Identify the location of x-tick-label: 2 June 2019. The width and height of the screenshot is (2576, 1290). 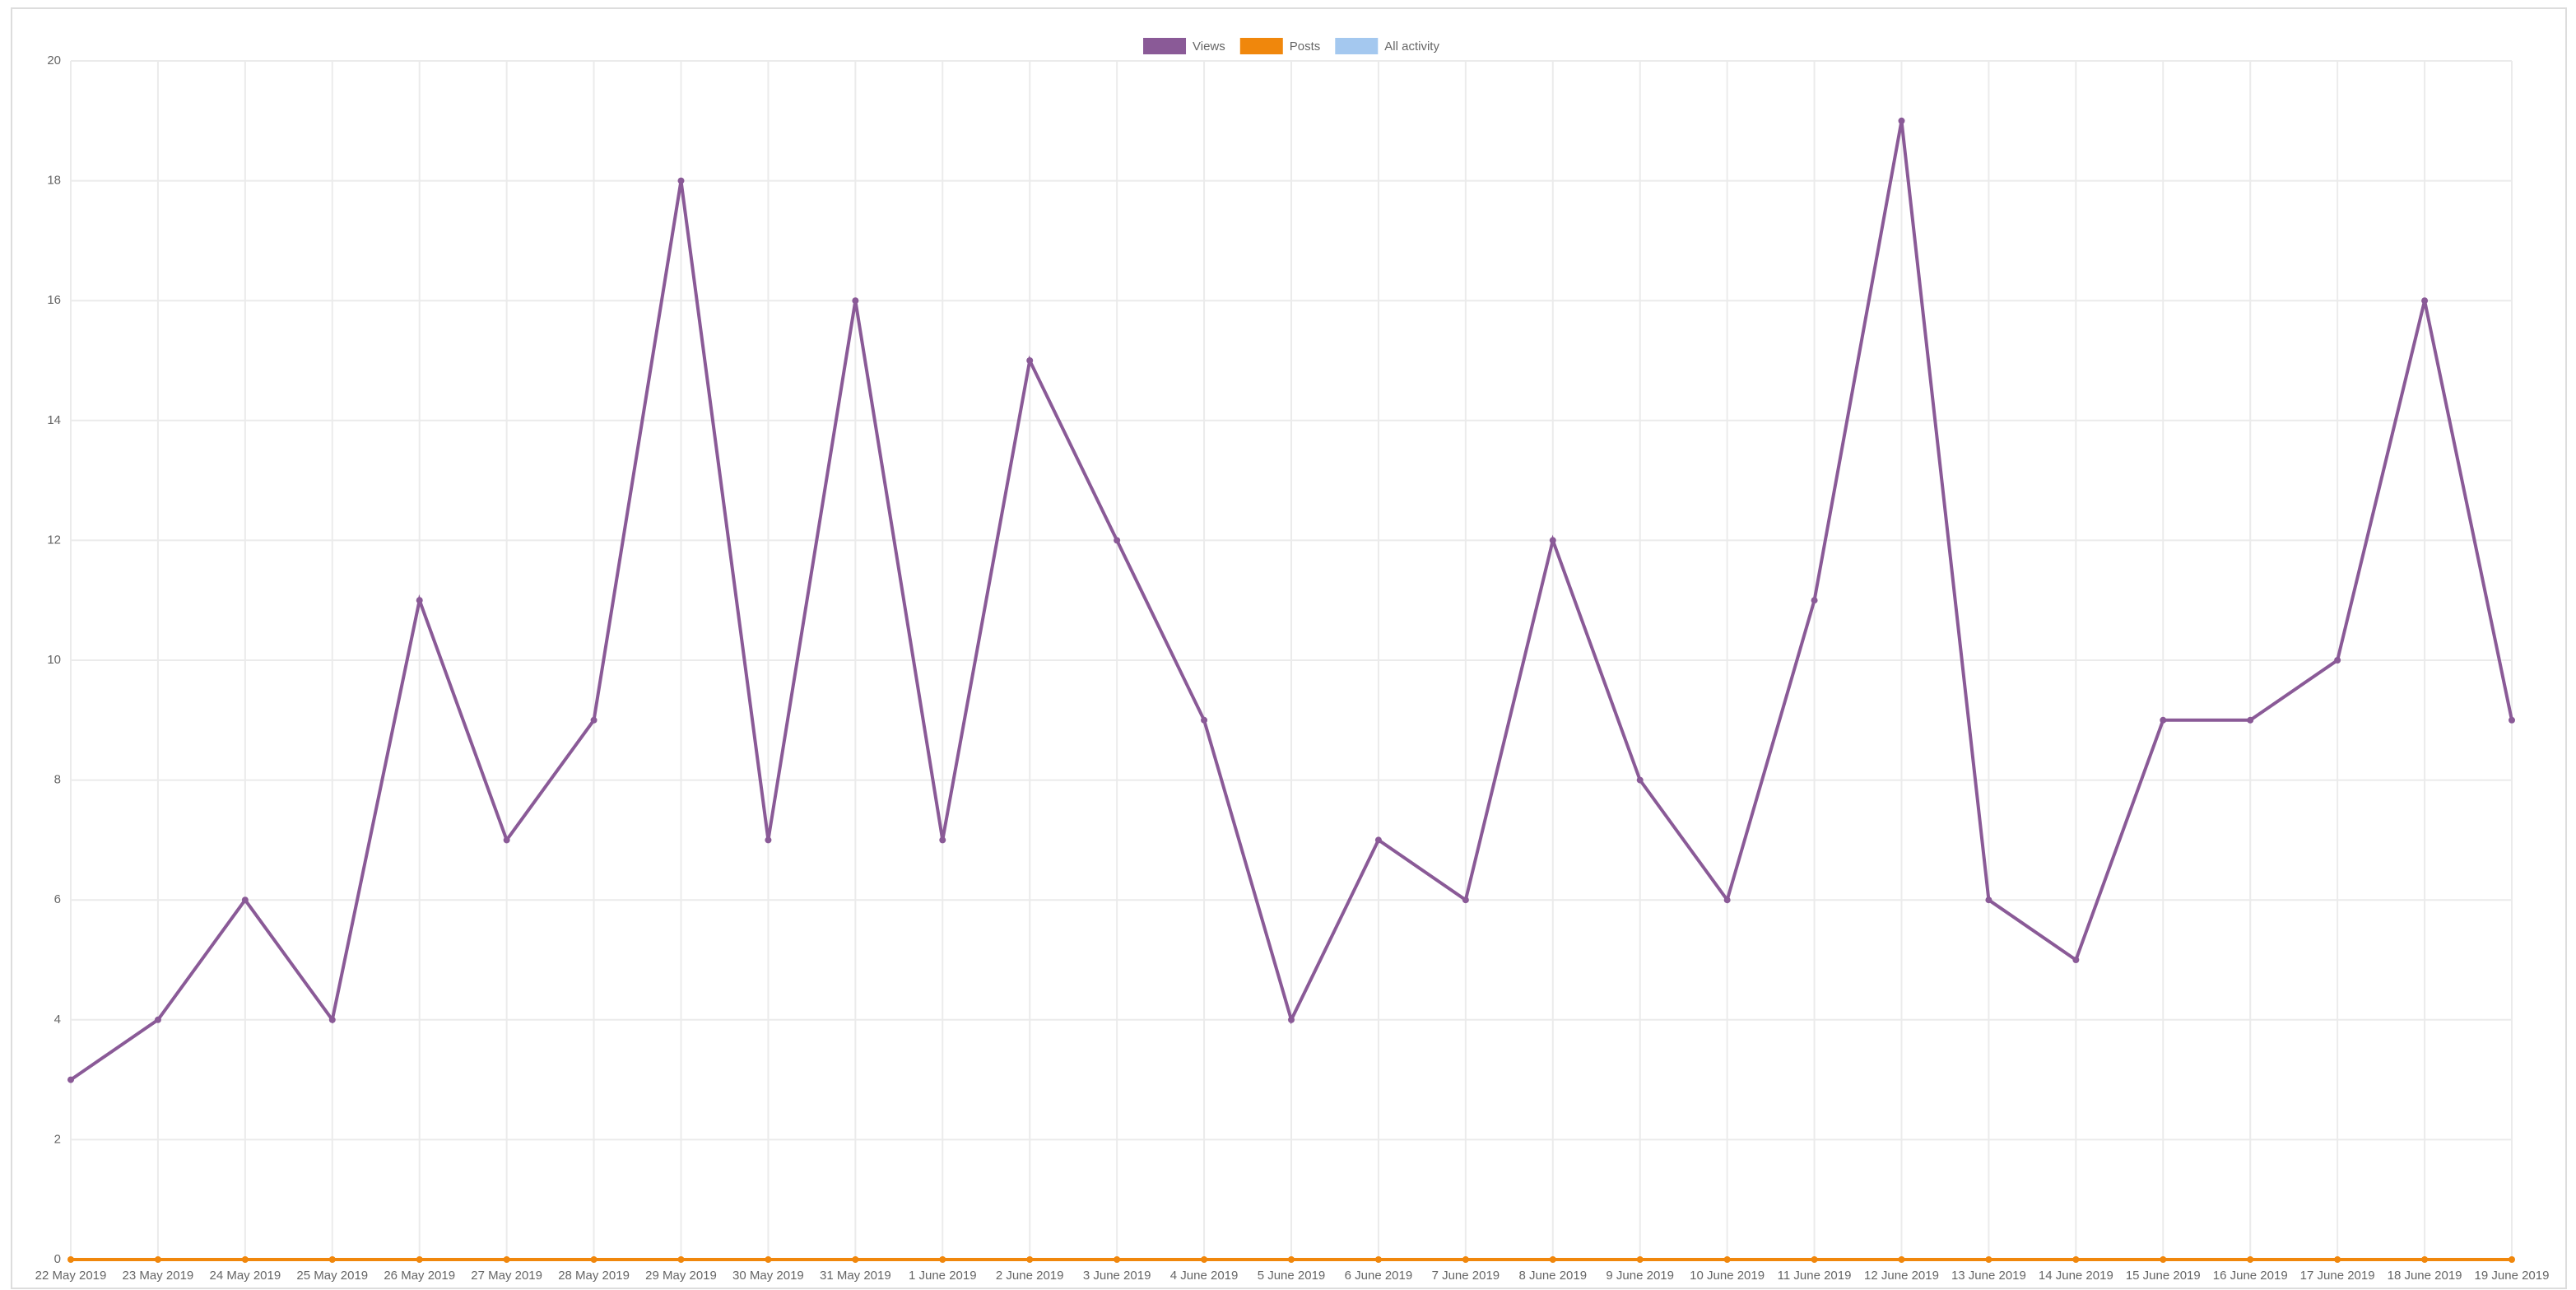
(1030, 1276).